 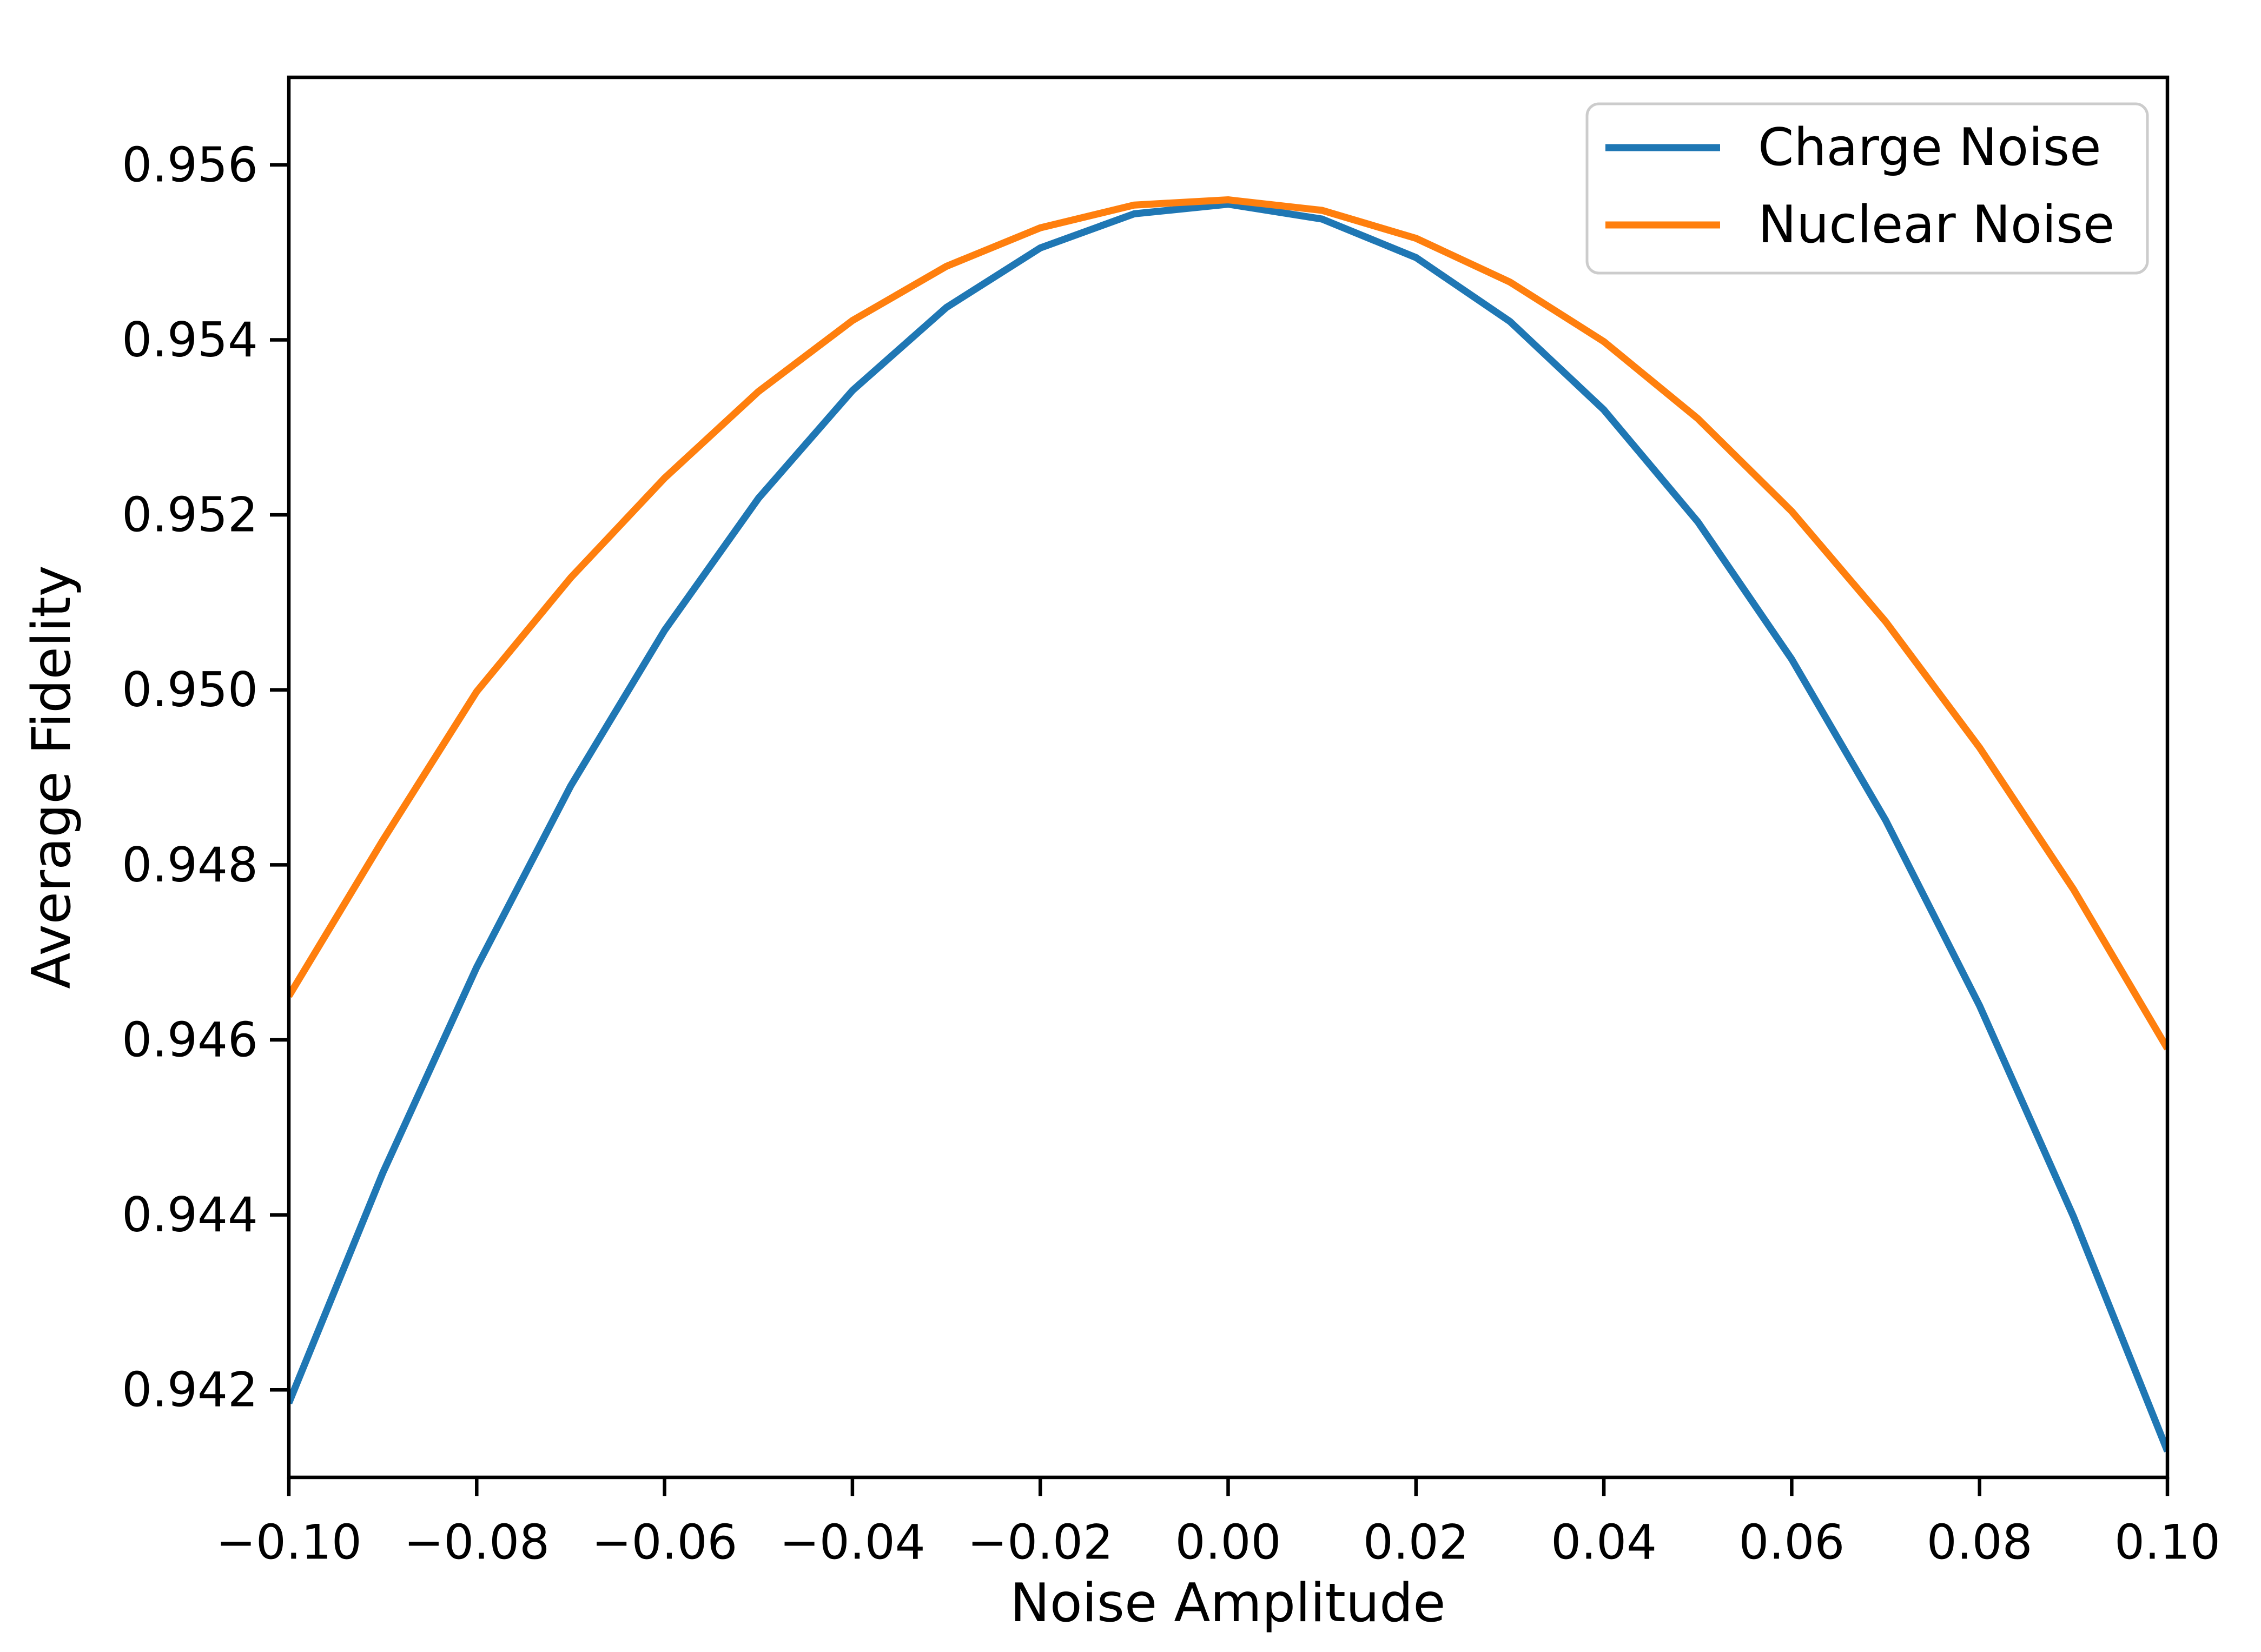 What do you see at coordinates (205, 777) in the screenshot?
I see `y-axis-ticks: 0.942 0.944 0.946 0.948 0.950 0.952 0.954 0.956` at bounding box center [205, 777].